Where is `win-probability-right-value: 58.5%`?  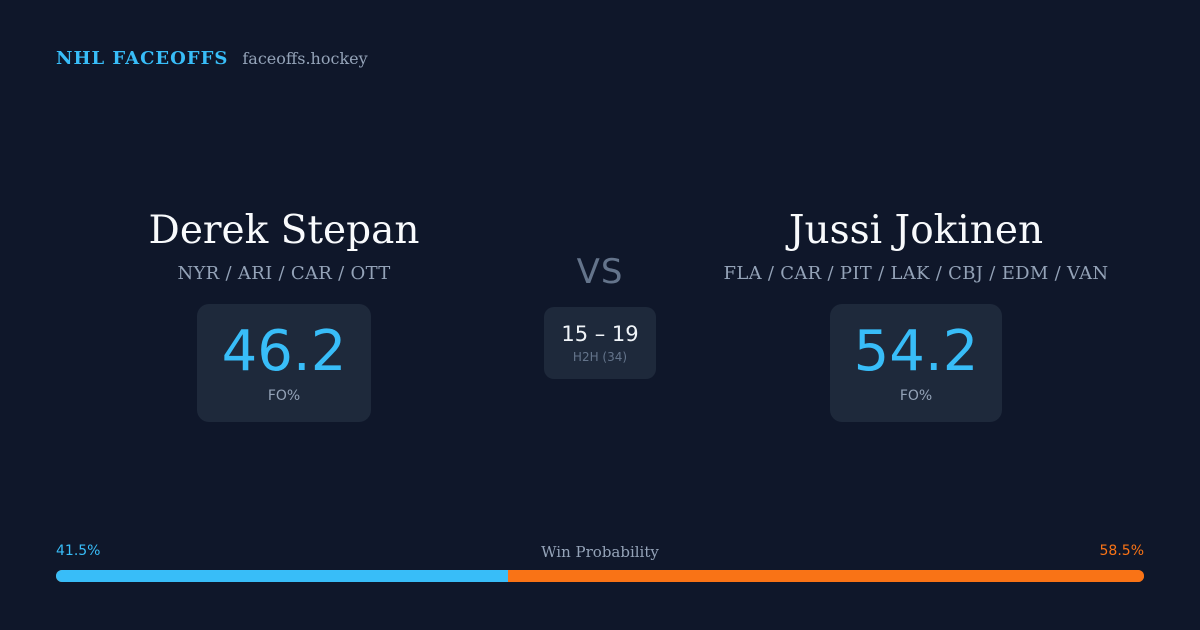
win-probability-right-value: 58.5% is located at coordinates (1121, 551).